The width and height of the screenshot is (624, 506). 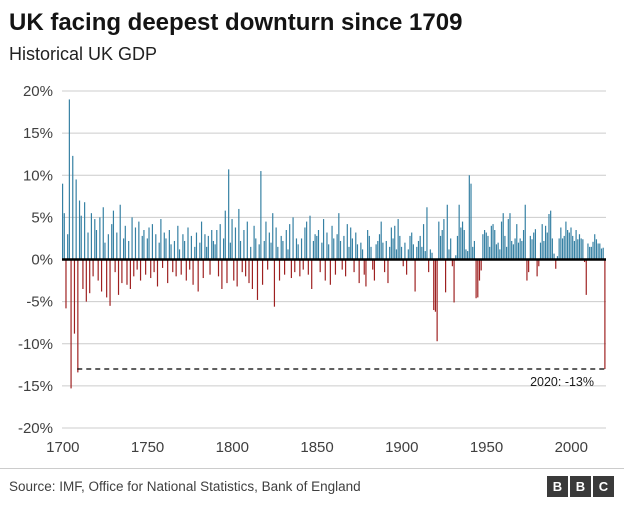 I want to click on annotation-label-2020: 2020: -13%, so click(x=562, y=382).